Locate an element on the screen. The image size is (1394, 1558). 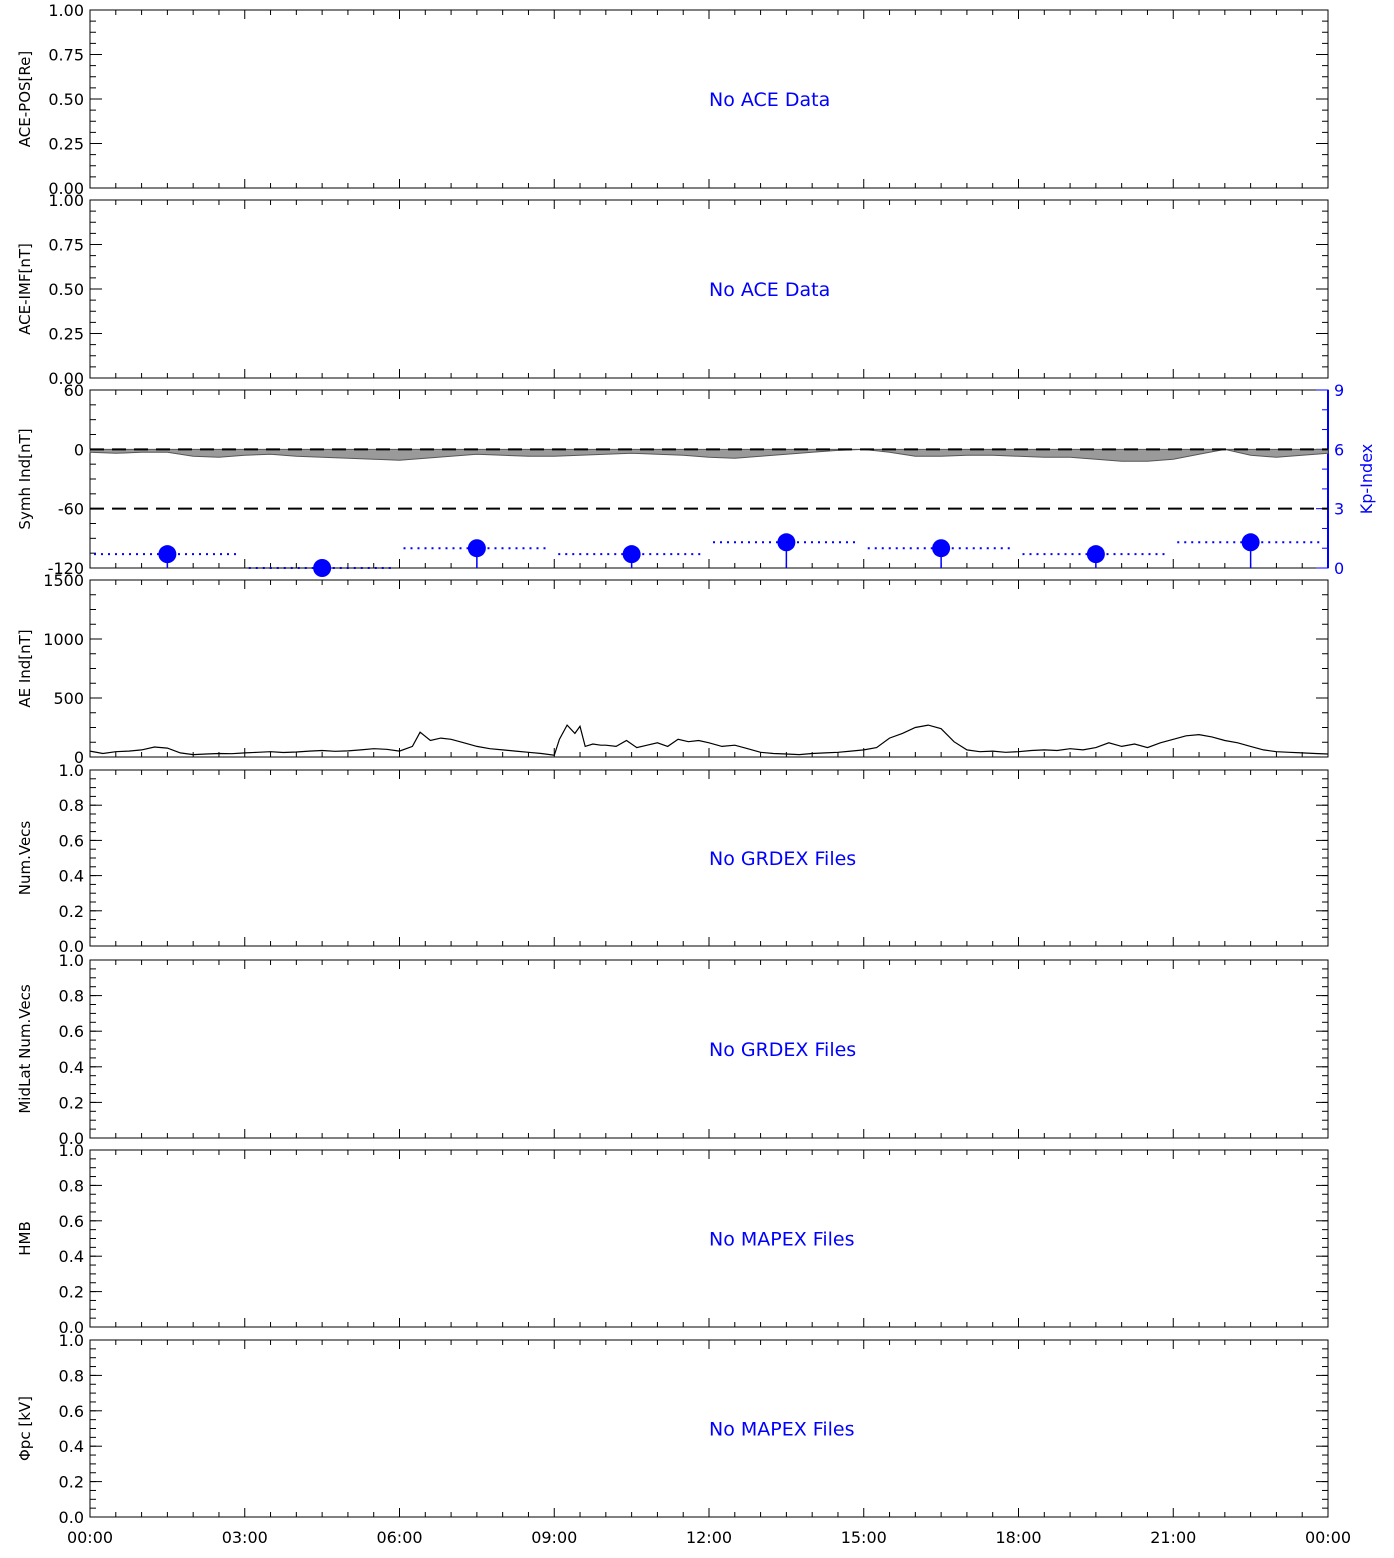
y-axis-label: HMB is located at coordinates (25, 1238).